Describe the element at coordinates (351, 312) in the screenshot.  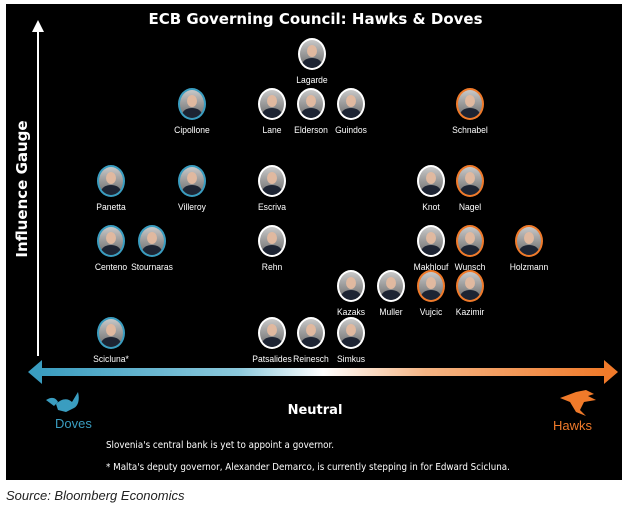
I see `member-name: Kazaks` at that location.